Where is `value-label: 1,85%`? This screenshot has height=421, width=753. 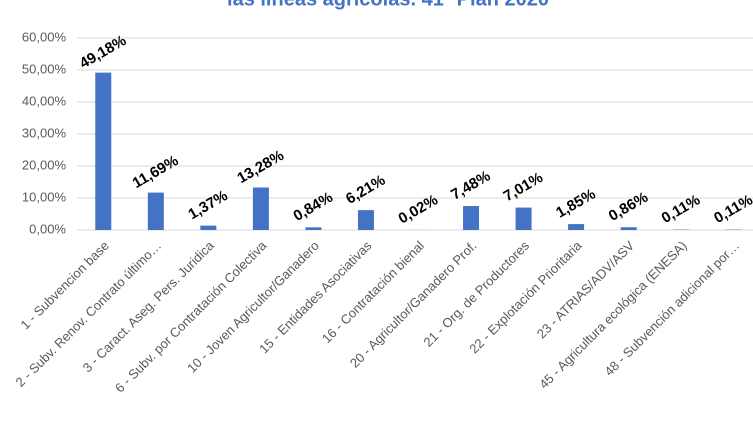 value-label: 1,85% is located at coordinates (575, 204).